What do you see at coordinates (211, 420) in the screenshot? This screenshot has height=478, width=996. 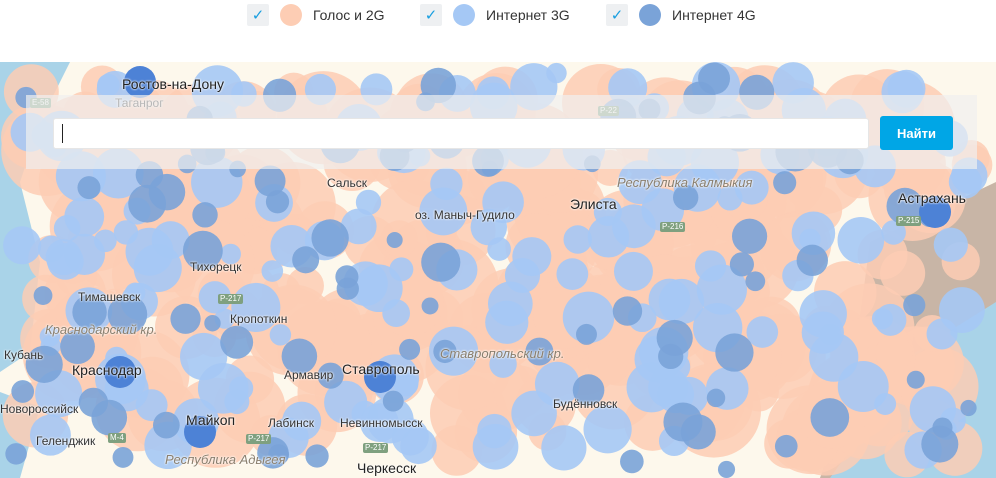 I see `city-label: Майкоп` at bounding box center [211, 420].